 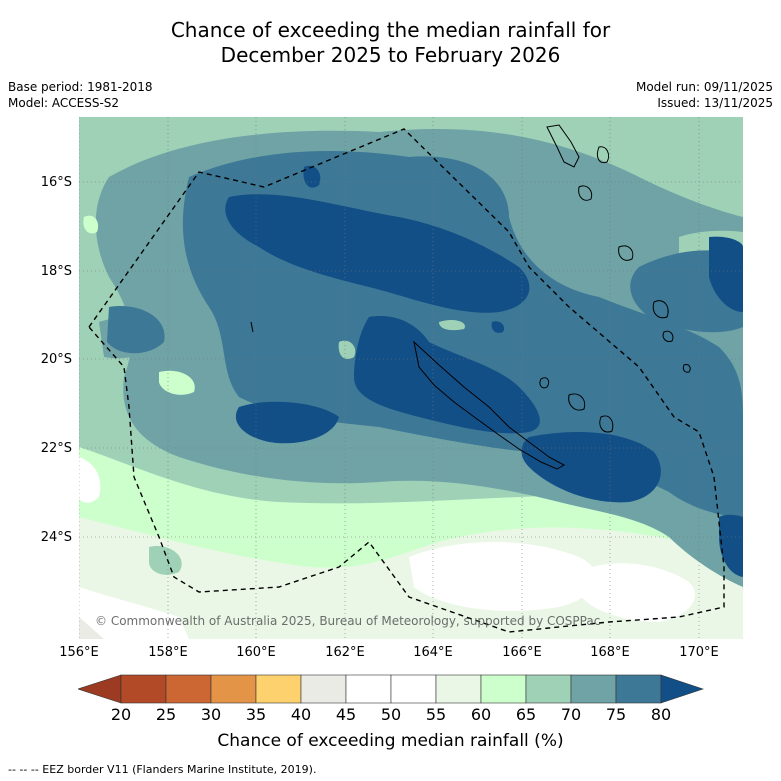 I want to click on y-axis-label-20s: 20°S, so click(x=56, y=359).